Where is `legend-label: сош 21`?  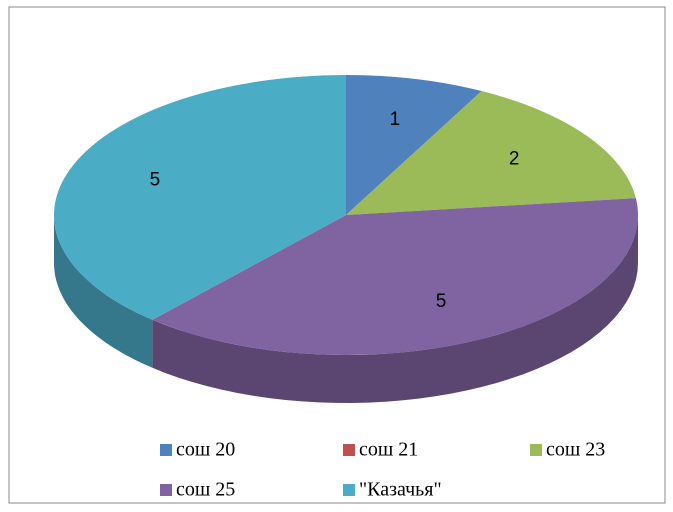 legend-label: сош 21 is located at coordinates (388, 450).